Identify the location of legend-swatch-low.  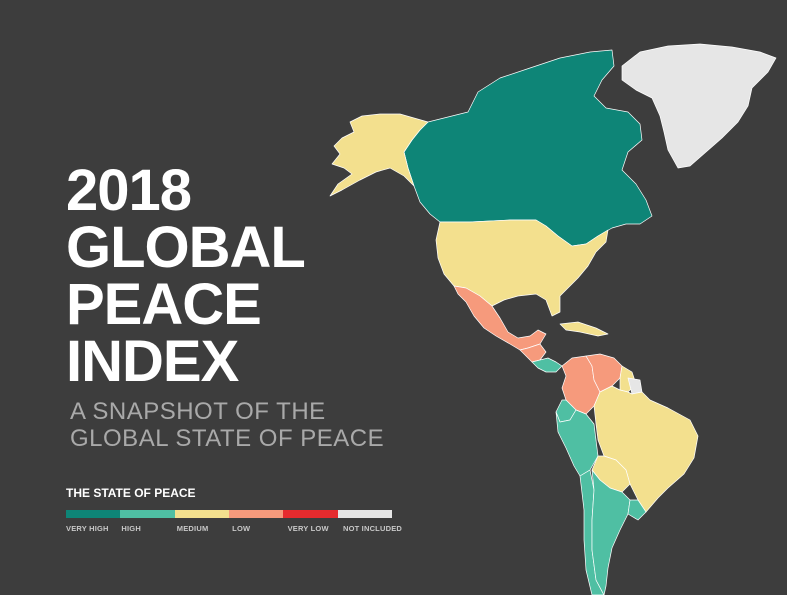
(256, 514).